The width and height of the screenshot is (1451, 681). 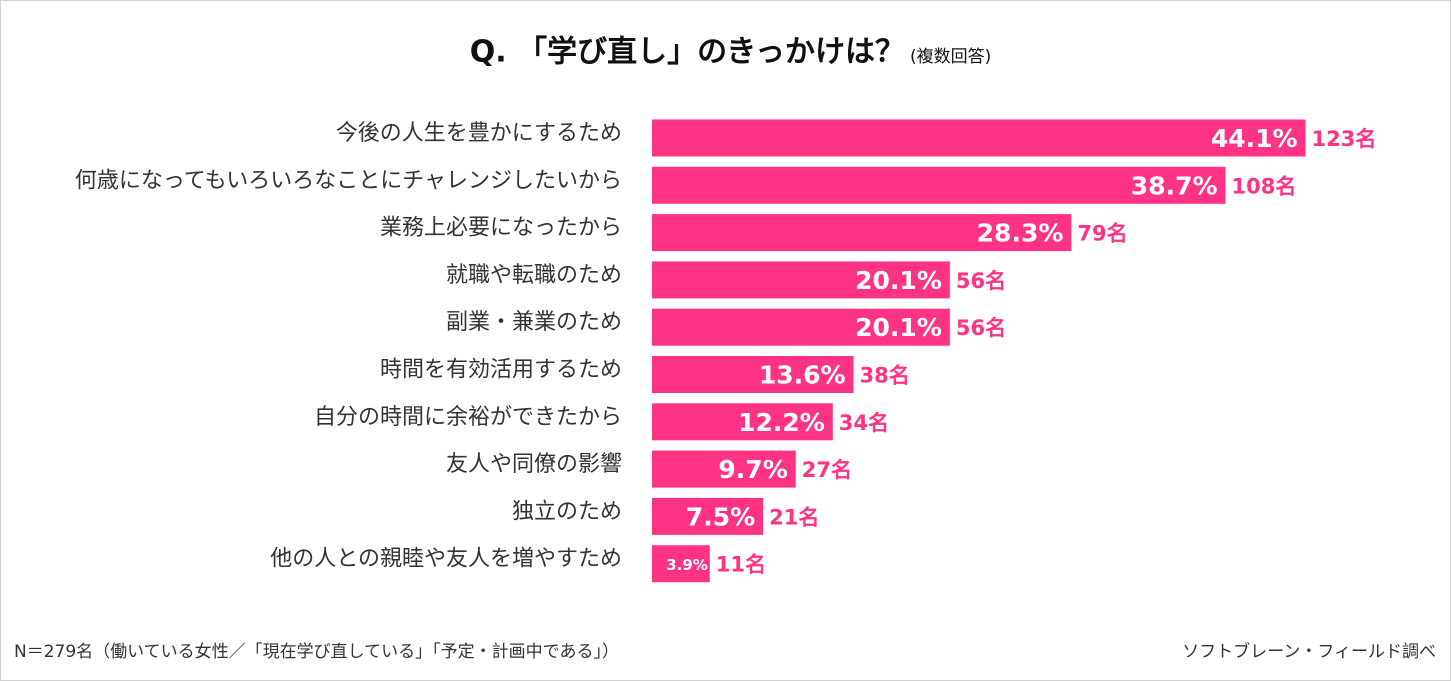 I want to click on category-label: 今後の人生を豊かにするため, so click(x=479, y=133).